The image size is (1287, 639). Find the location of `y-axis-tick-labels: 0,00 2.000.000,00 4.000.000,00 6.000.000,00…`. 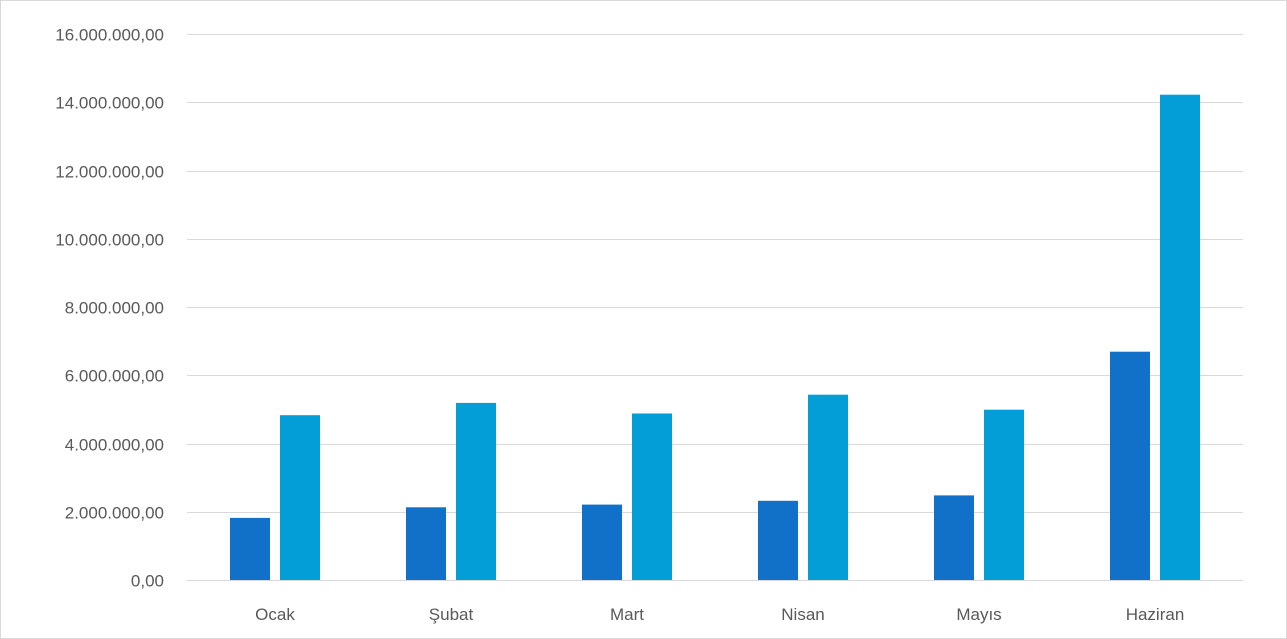

y-axis-tick-labels: 0,00 2.000.000,00 4.000.000,00 6.000.000,00… is located at coordinates (109, 308).